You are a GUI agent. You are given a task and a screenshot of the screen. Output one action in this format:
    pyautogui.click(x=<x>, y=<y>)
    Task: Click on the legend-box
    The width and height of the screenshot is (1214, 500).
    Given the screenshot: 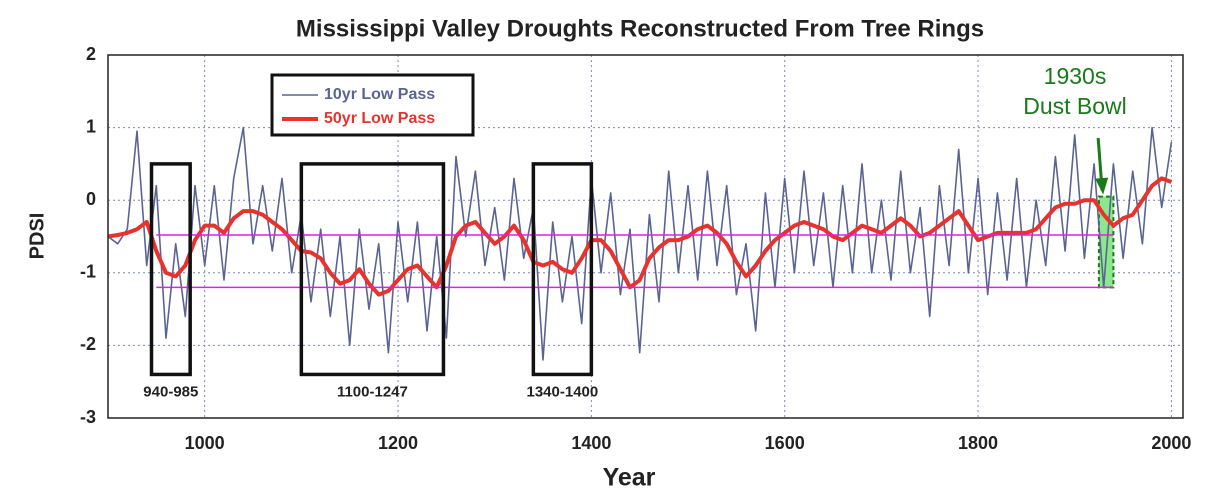 What is the action you would take?
    pyautogui.click(x=372, y=105)
    